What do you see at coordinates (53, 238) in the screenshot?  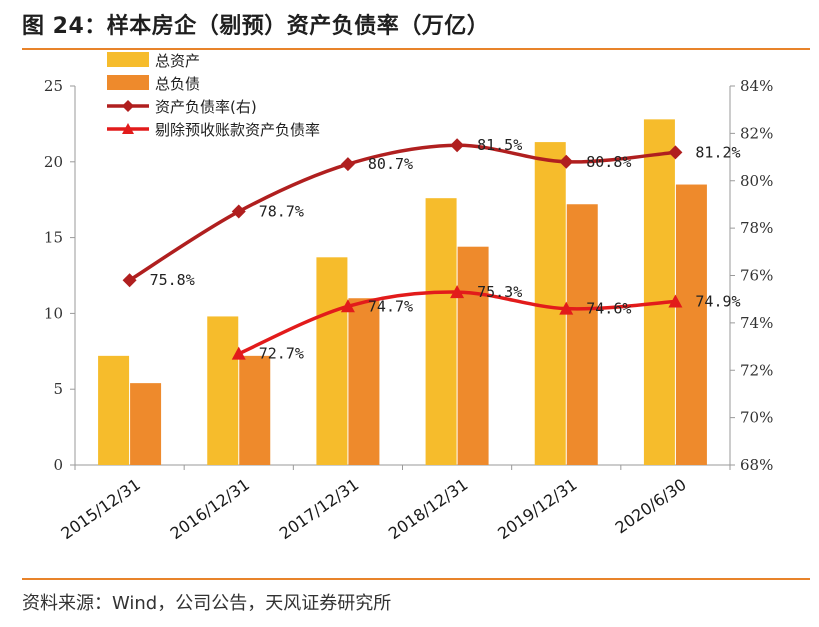 I see `left-tick-label: 15` at bounding box center [53, 238].